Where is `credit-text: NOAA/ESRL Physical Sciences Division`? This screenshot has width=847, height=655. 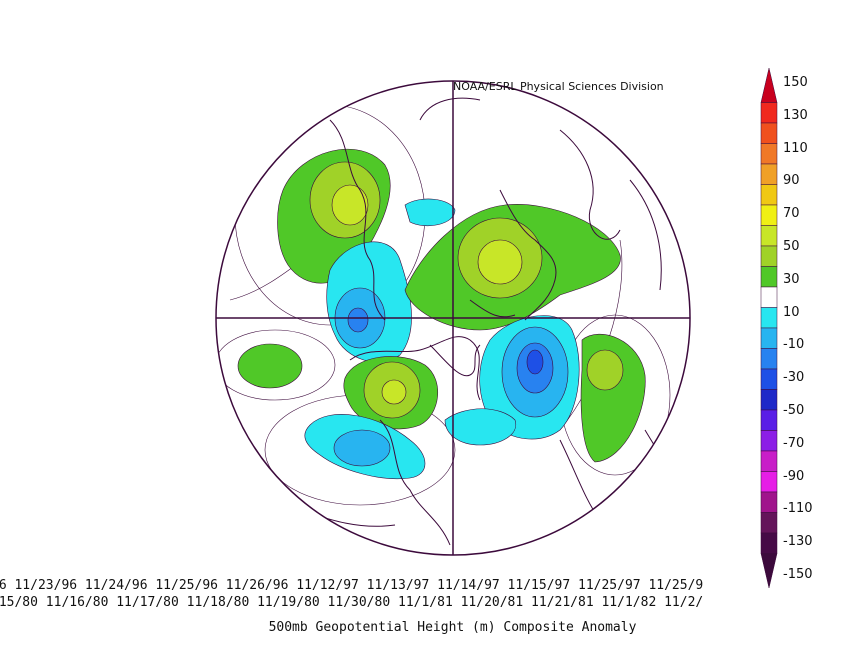
credit-text: NOAA/ESRL Physical Sciences Division is located at coordinates (558, 86).